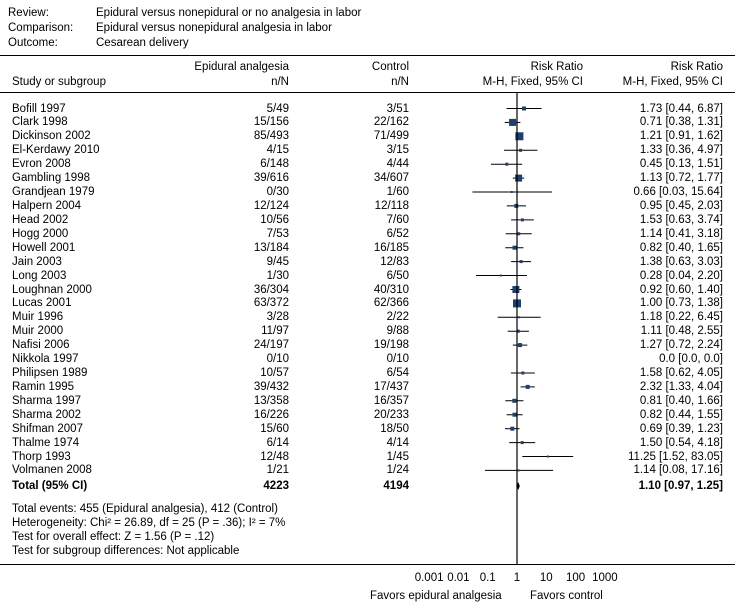  I want to click on study-control-events: 18/50, so click(394, 428).